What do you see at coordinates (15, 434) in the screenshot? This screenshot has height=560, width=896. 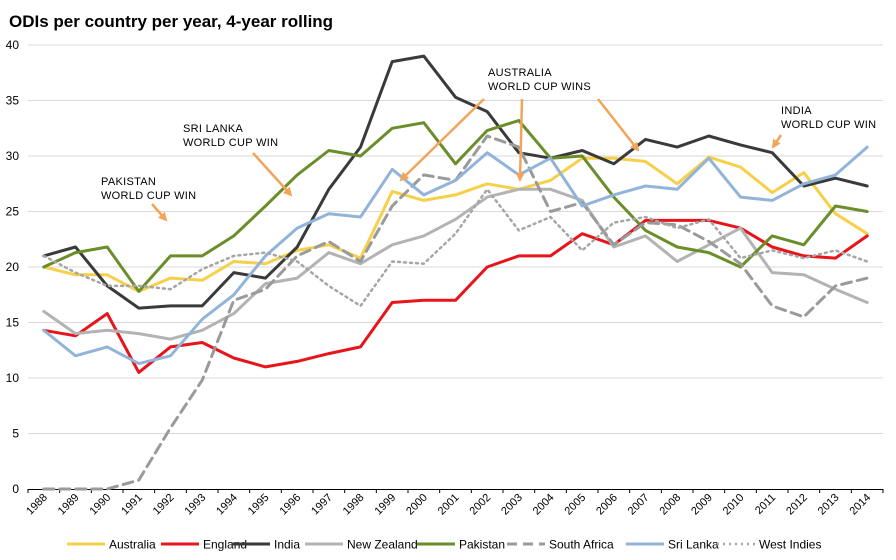 I see `y-tick-label: 5` at bounding box center [15, 434].